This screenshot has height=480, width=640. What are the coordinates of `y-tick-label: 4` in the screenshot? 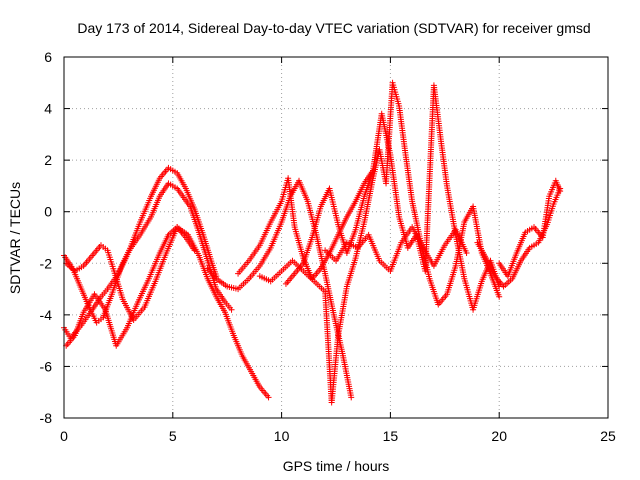 It's located at (48, 109).